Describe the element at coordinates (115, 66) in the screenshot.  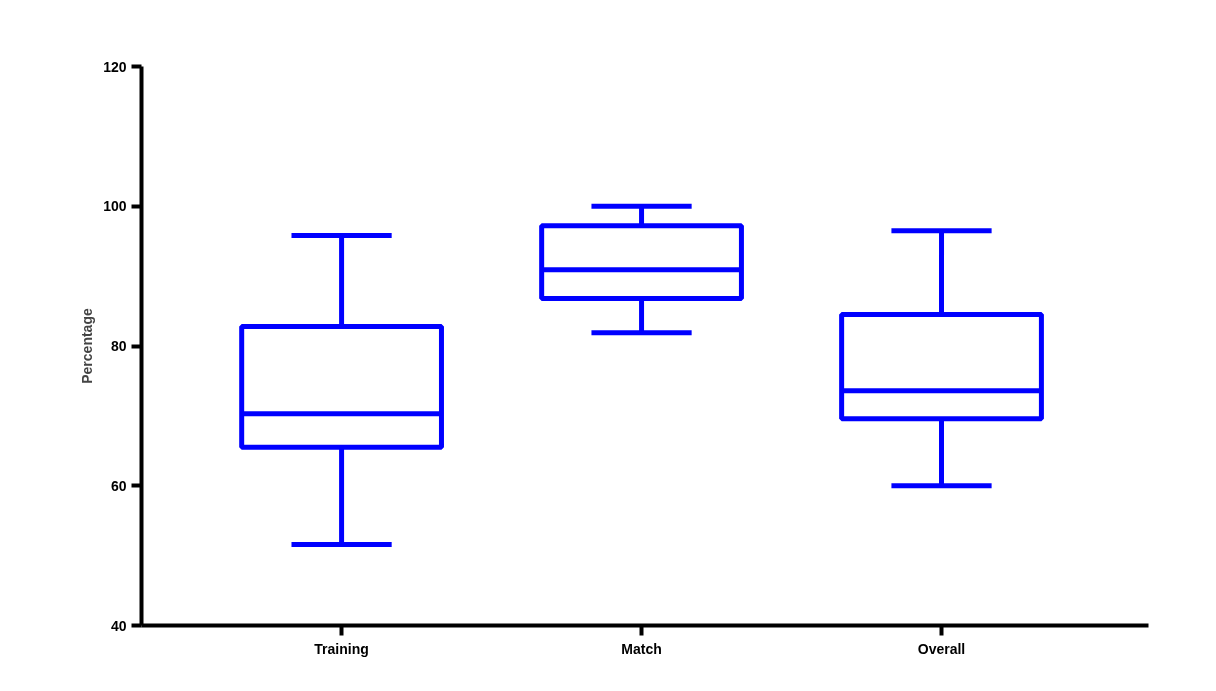
I see `y-tick-label: 120` at that location.